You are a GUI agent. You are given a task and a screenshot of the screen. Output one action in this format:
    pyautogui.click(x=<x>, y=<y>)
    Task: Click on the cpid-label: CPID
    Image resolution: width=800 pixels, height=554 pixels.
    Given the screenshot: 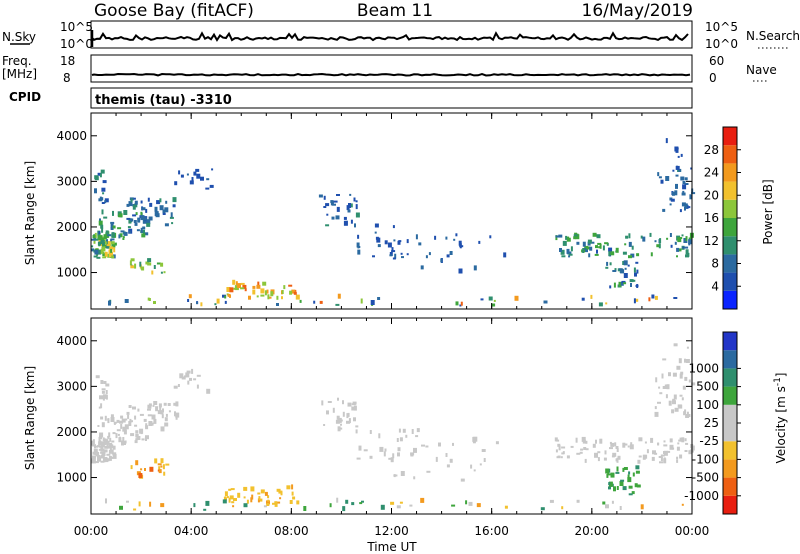 What is the action you would take?
    pyautogui.click(x=25, y=97)
    